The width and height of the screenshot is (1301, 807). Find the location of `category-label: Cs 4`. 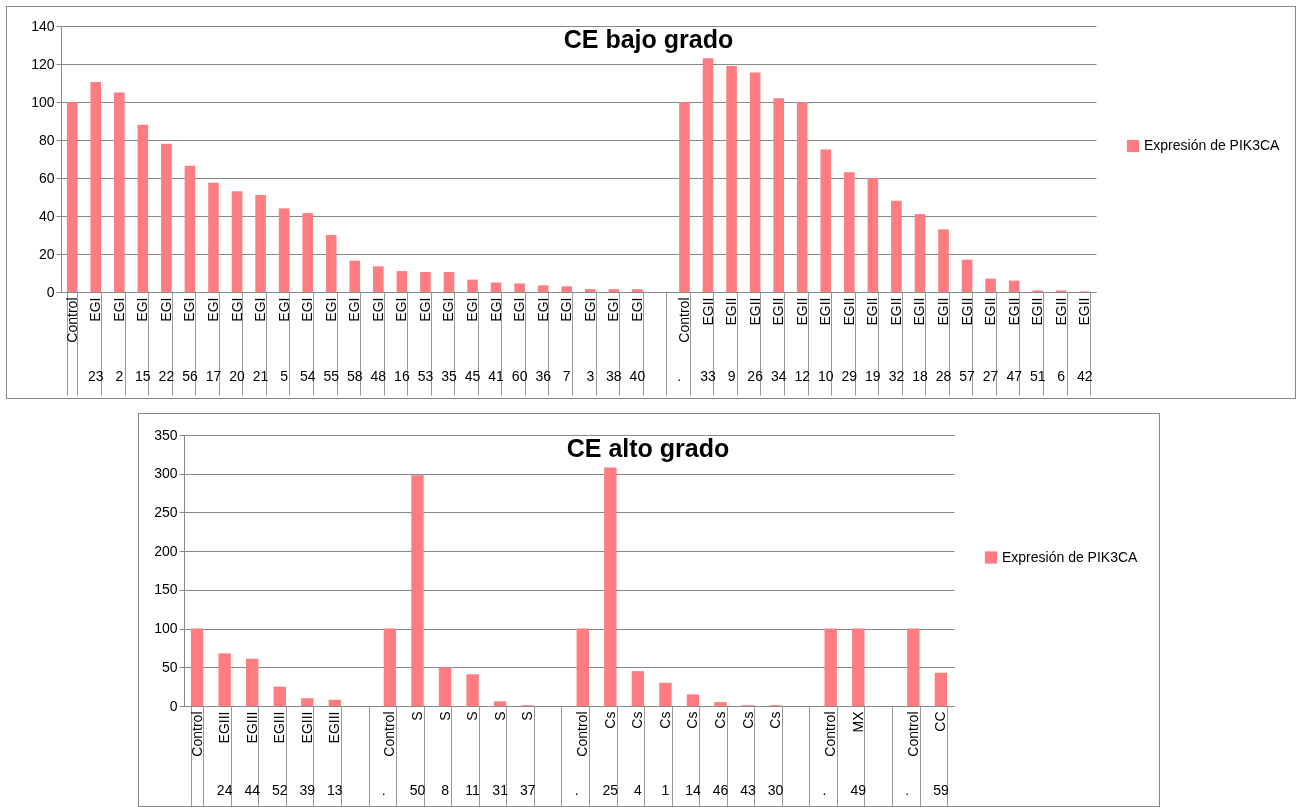

category-label: Cs 4 is located at coordinates (637, 754).